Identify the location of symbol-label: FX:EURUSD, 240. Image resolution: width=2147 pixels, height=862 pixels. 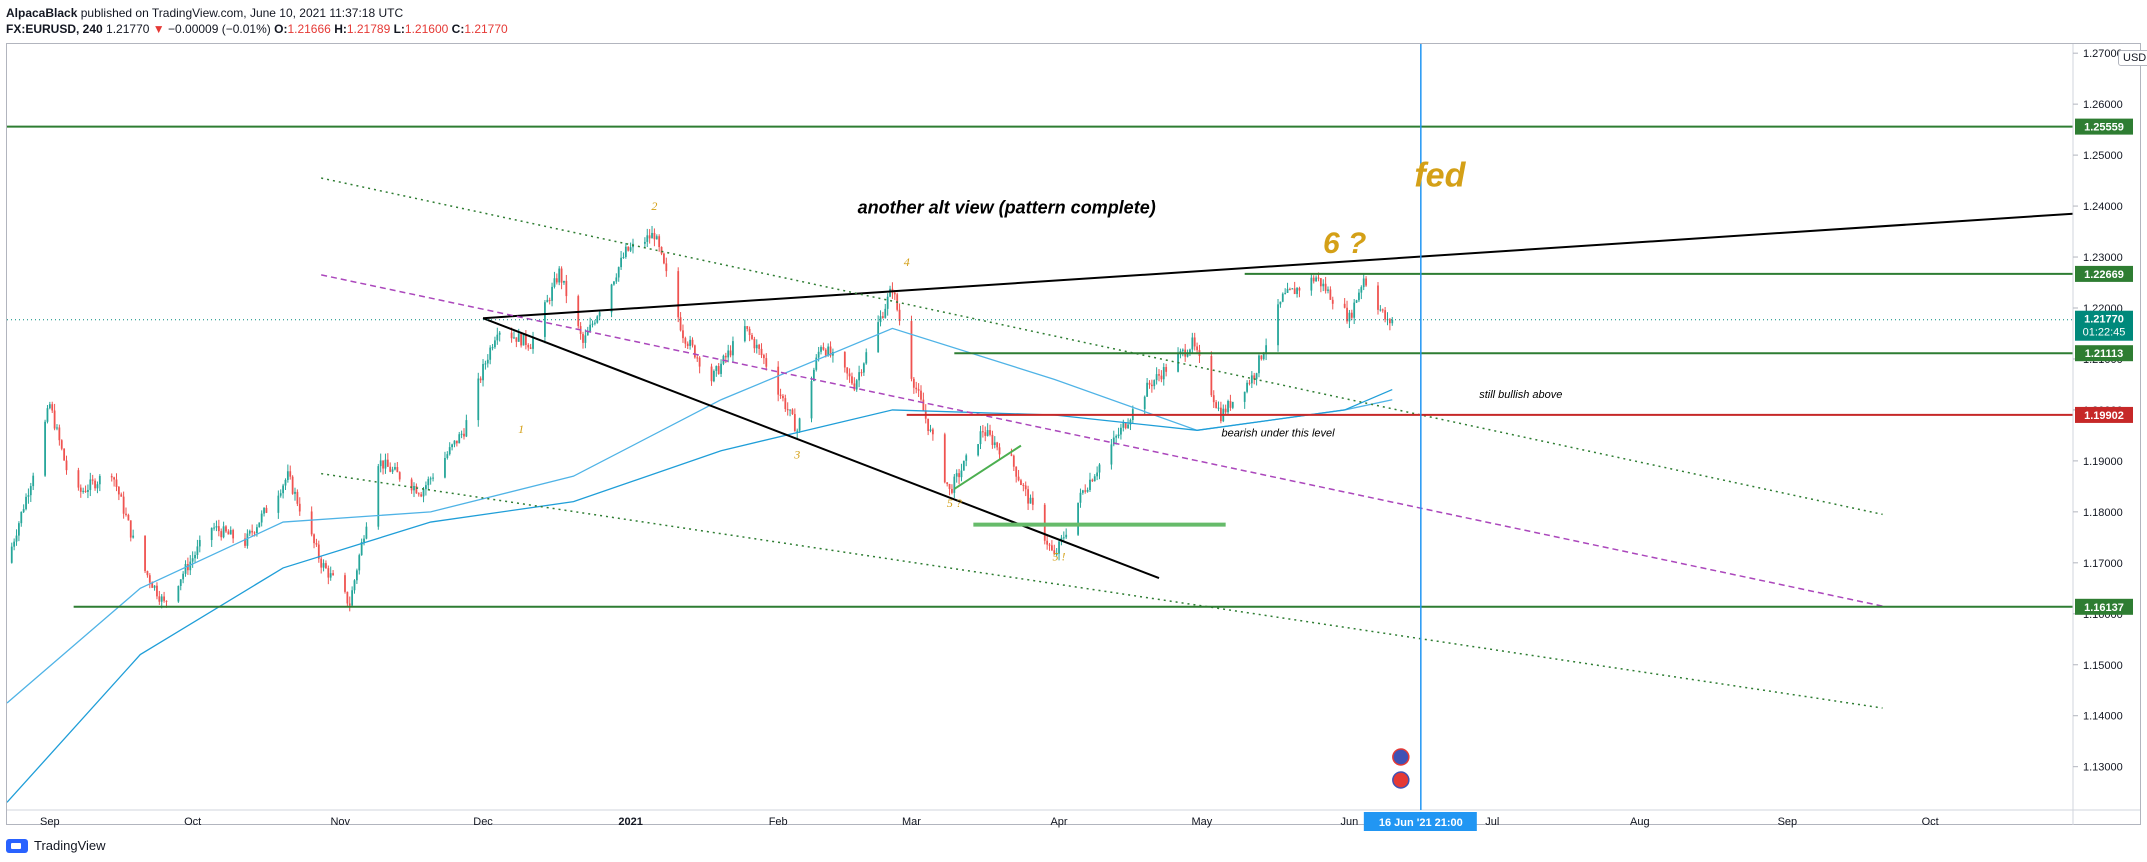
(54, 29).